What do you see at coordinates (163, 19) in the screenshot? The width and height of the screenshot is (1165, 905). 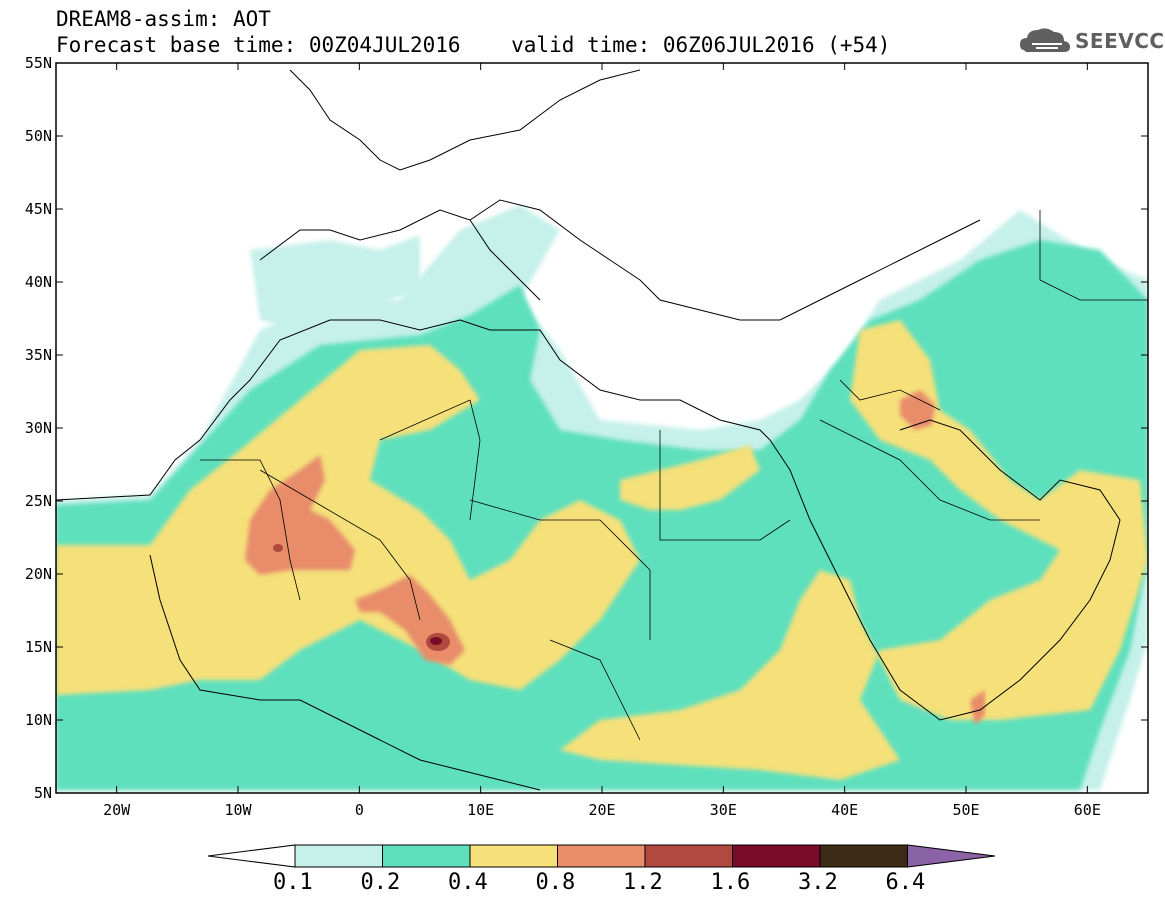 I see `chart-title: DREAM8-assim: AOT` at bounding box center [163, 19].